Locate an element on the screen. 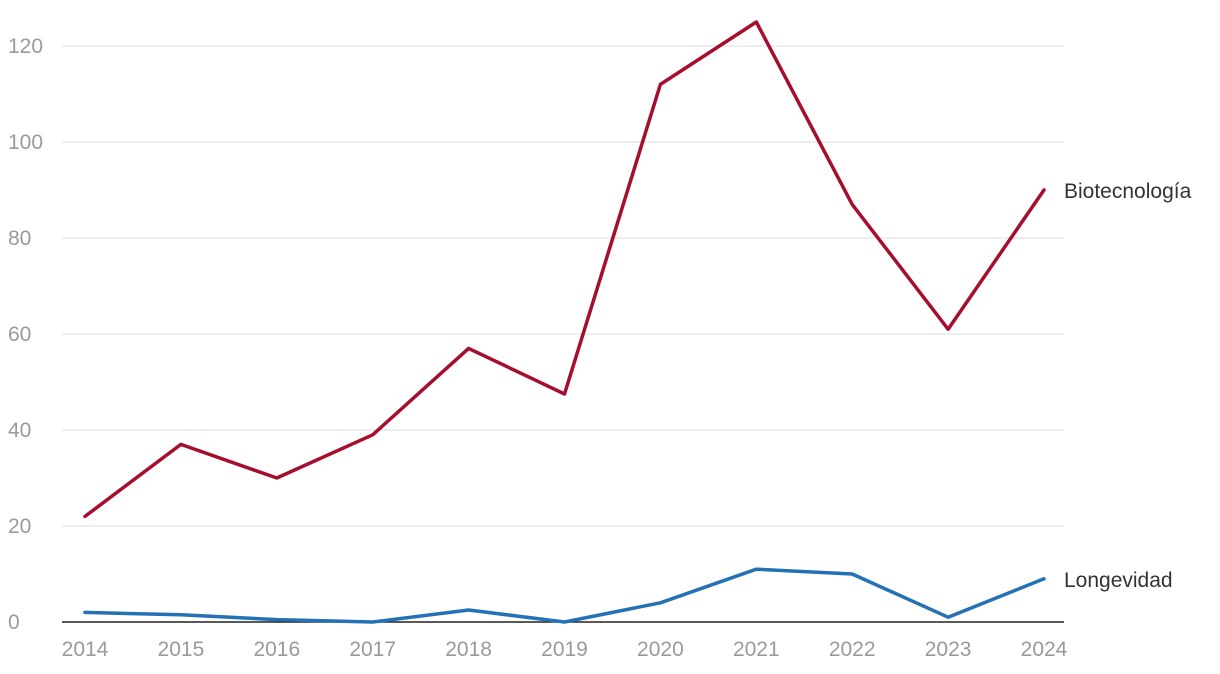 Image resolution: width=1220 pixels, height=674 pixels. y-axis-ticks: 0 20 40 60 80 100 120 is located at coordinates (25, 334).